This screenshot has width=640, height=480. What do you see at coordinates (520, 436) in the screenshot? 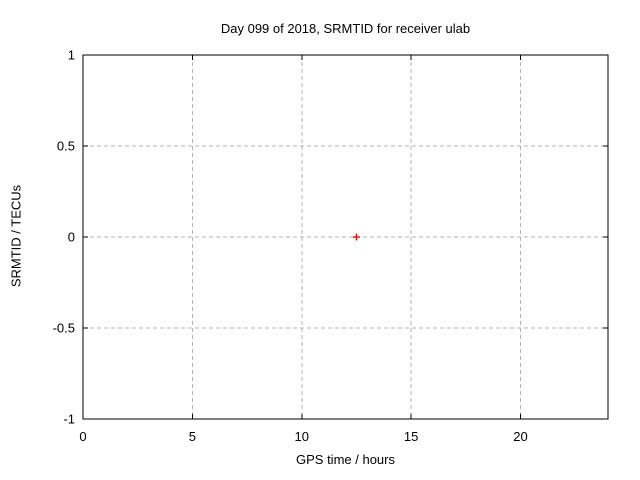
I see `x-tick-label: 20` at bounding box center [520, 436].